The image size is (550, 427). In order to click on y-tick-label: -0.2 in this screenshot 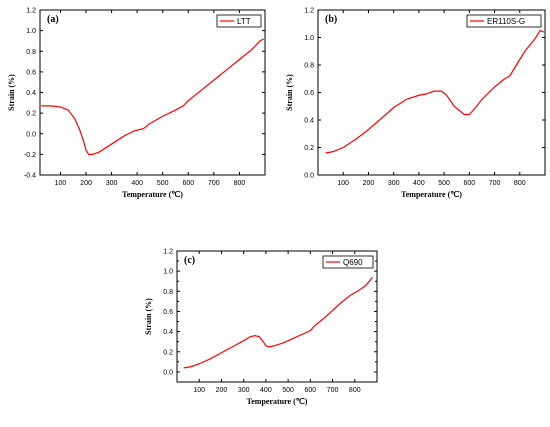, I will do `click(30, 155)`.